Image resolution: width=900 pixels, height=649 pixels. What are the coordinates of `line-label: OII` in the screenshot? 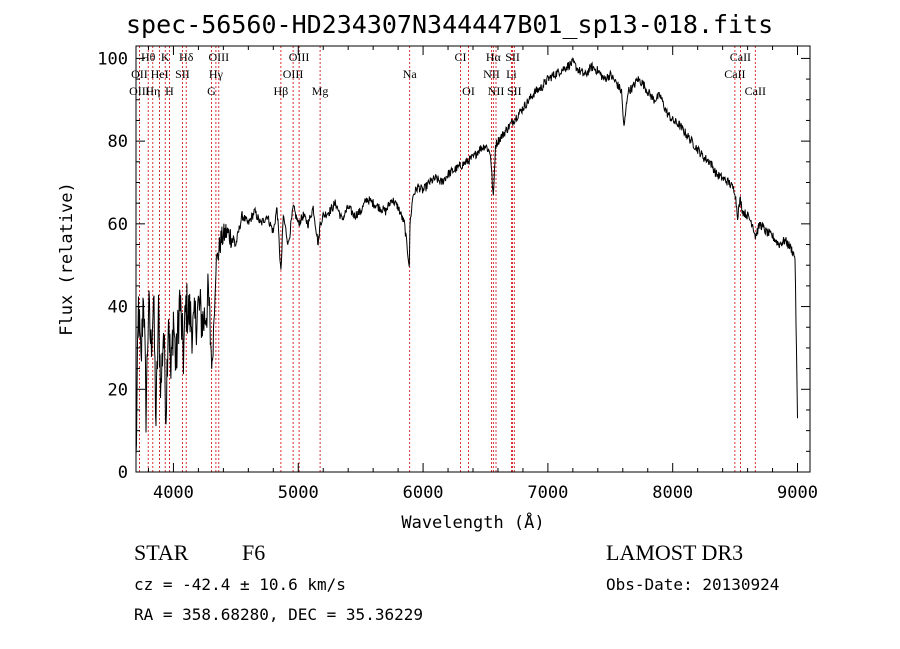 It's located at (139, 74).